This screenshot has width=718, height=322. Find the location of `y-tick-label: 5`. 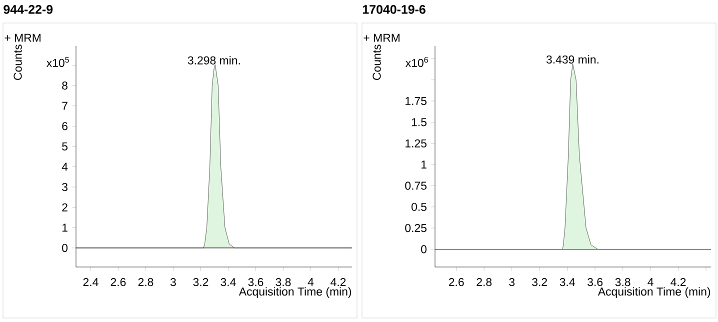

y-tick-label: 5 is located at coordinates (65, 146).